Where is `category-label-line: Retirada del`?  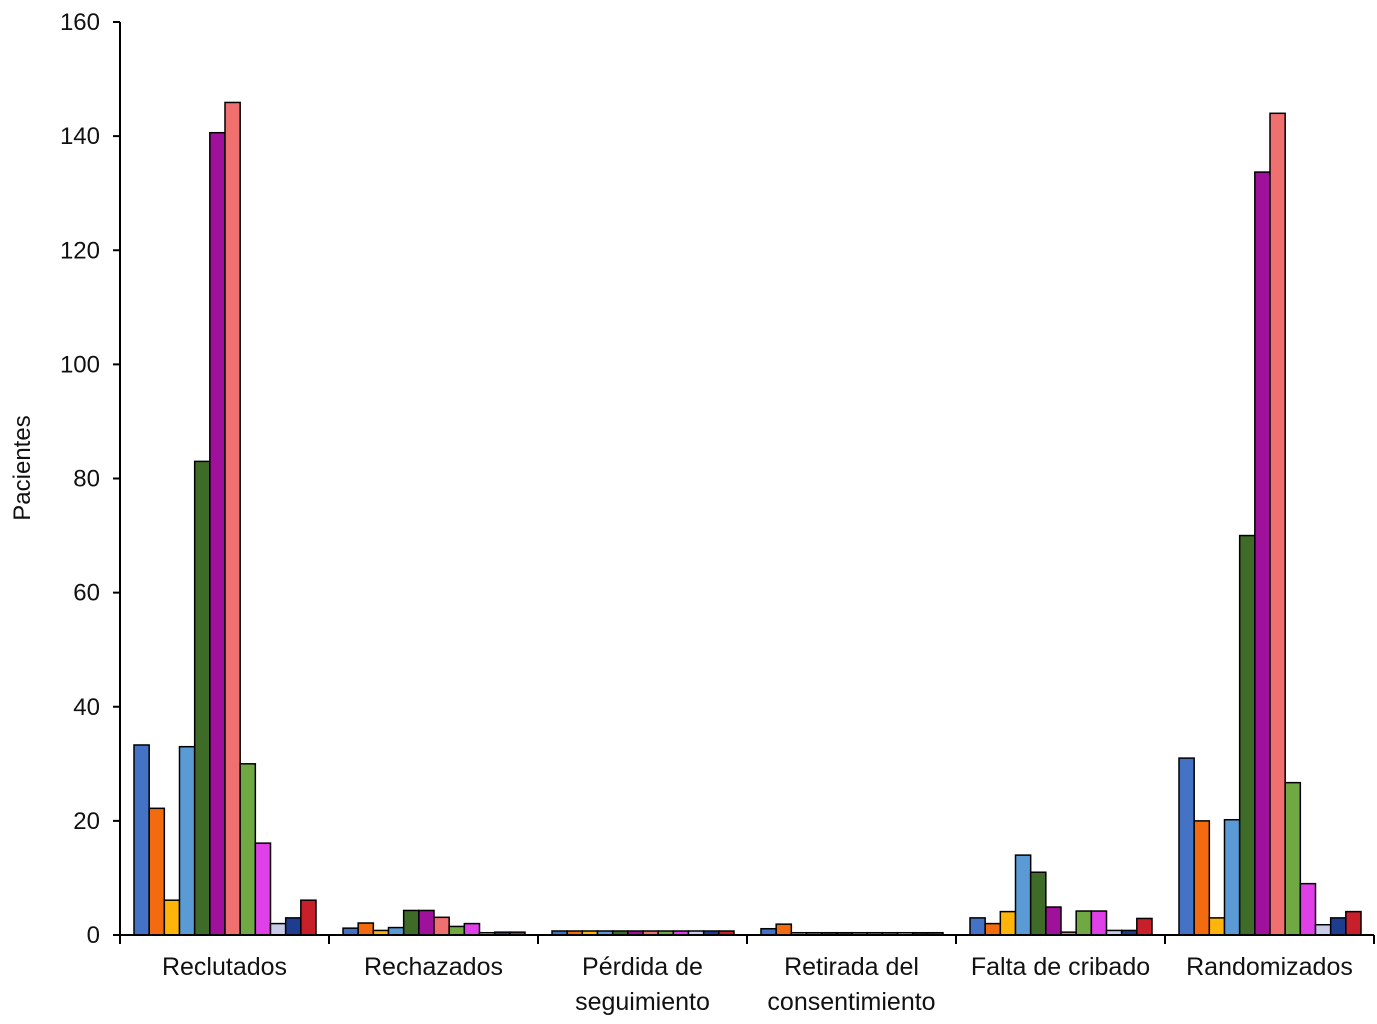
category-label-line: Retirada del is located at coordinates (851, 967).